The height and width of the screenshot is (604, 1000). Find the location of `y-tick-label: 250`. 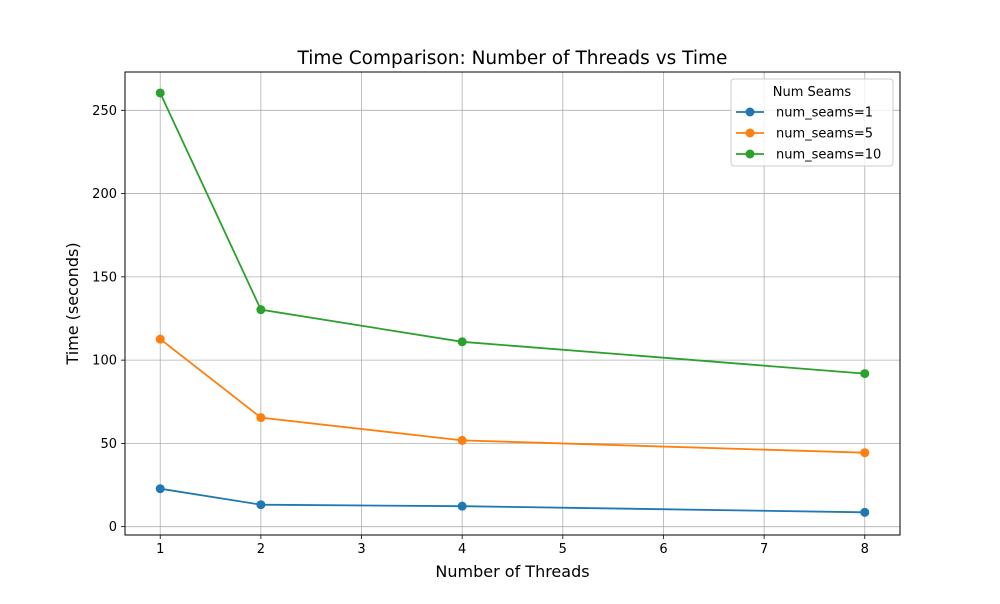

y-tick-label: 250 is located at coordinates (104, 111).